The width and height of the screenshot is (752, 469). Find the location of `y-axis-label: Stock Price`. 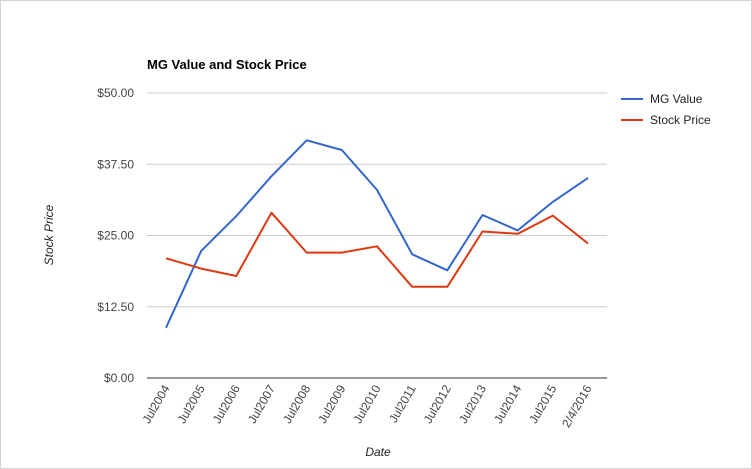

y-axis-label: Stock Price is located at coordinates (49, 234).